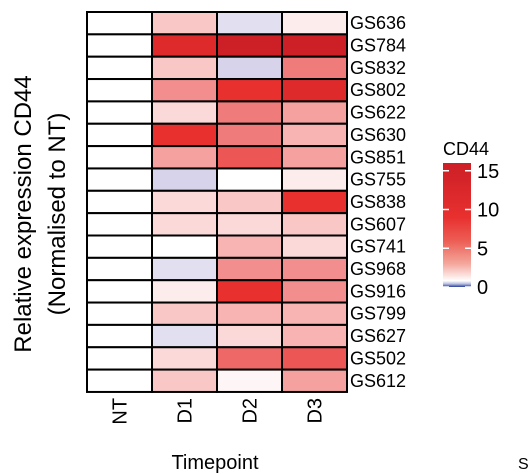 Image resolution: width=528 pixels, height=474 pixels. I want to click on row-label: GS851, so click(378, 157).